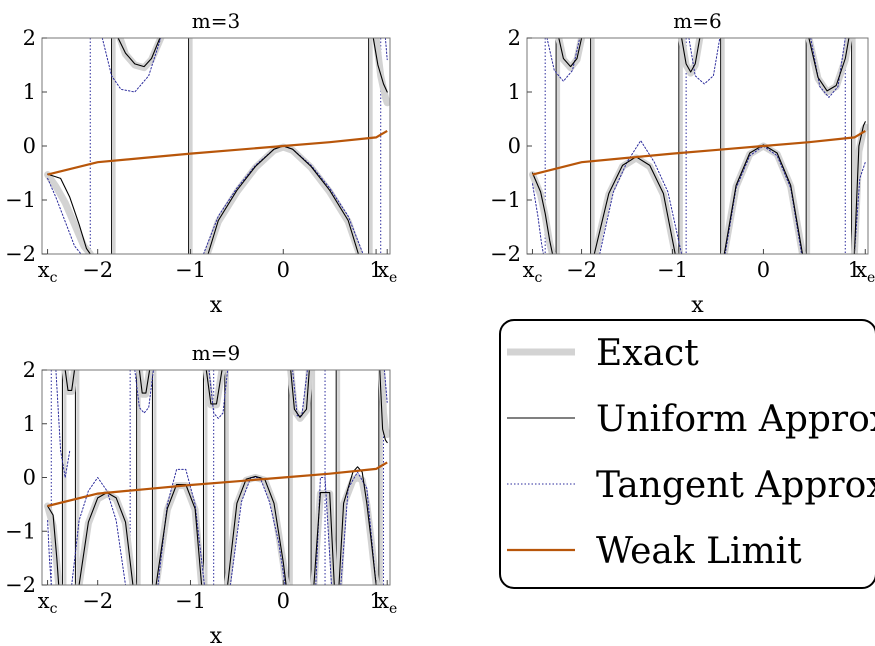  What do you see at coordinates (216, 21) in the screenshot?
I see `panel-title: m=3` at bounding box center [216, 21].